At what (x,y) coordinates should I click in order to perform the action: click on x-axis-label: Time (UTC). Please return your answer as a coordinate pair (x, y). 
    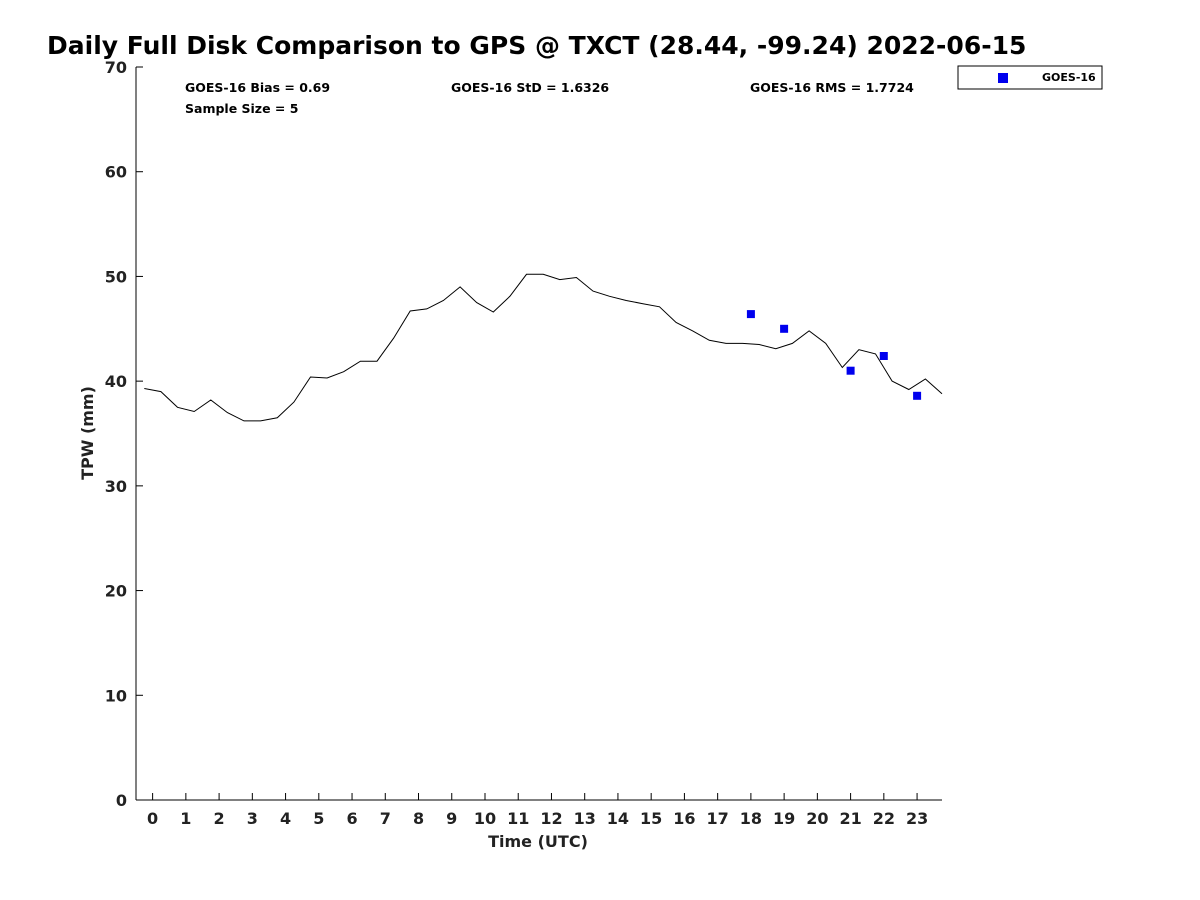
    Looking at the image, I should click on (538, 841).